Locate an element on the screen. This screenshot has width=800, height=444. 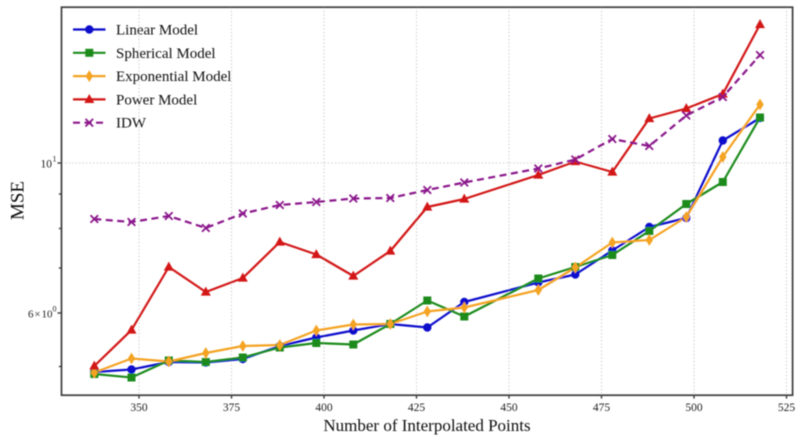
svg-text: 525 is located at coordinates (787, 408).